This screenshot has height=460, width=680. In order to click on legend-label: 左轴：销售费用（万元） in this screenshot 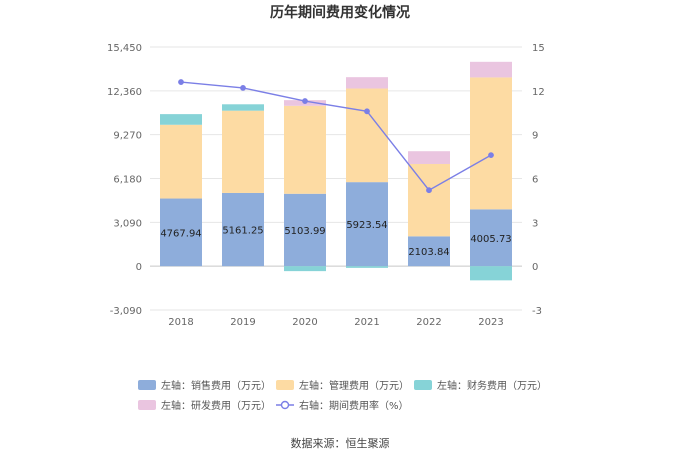, I will do `click(216, 385)`.